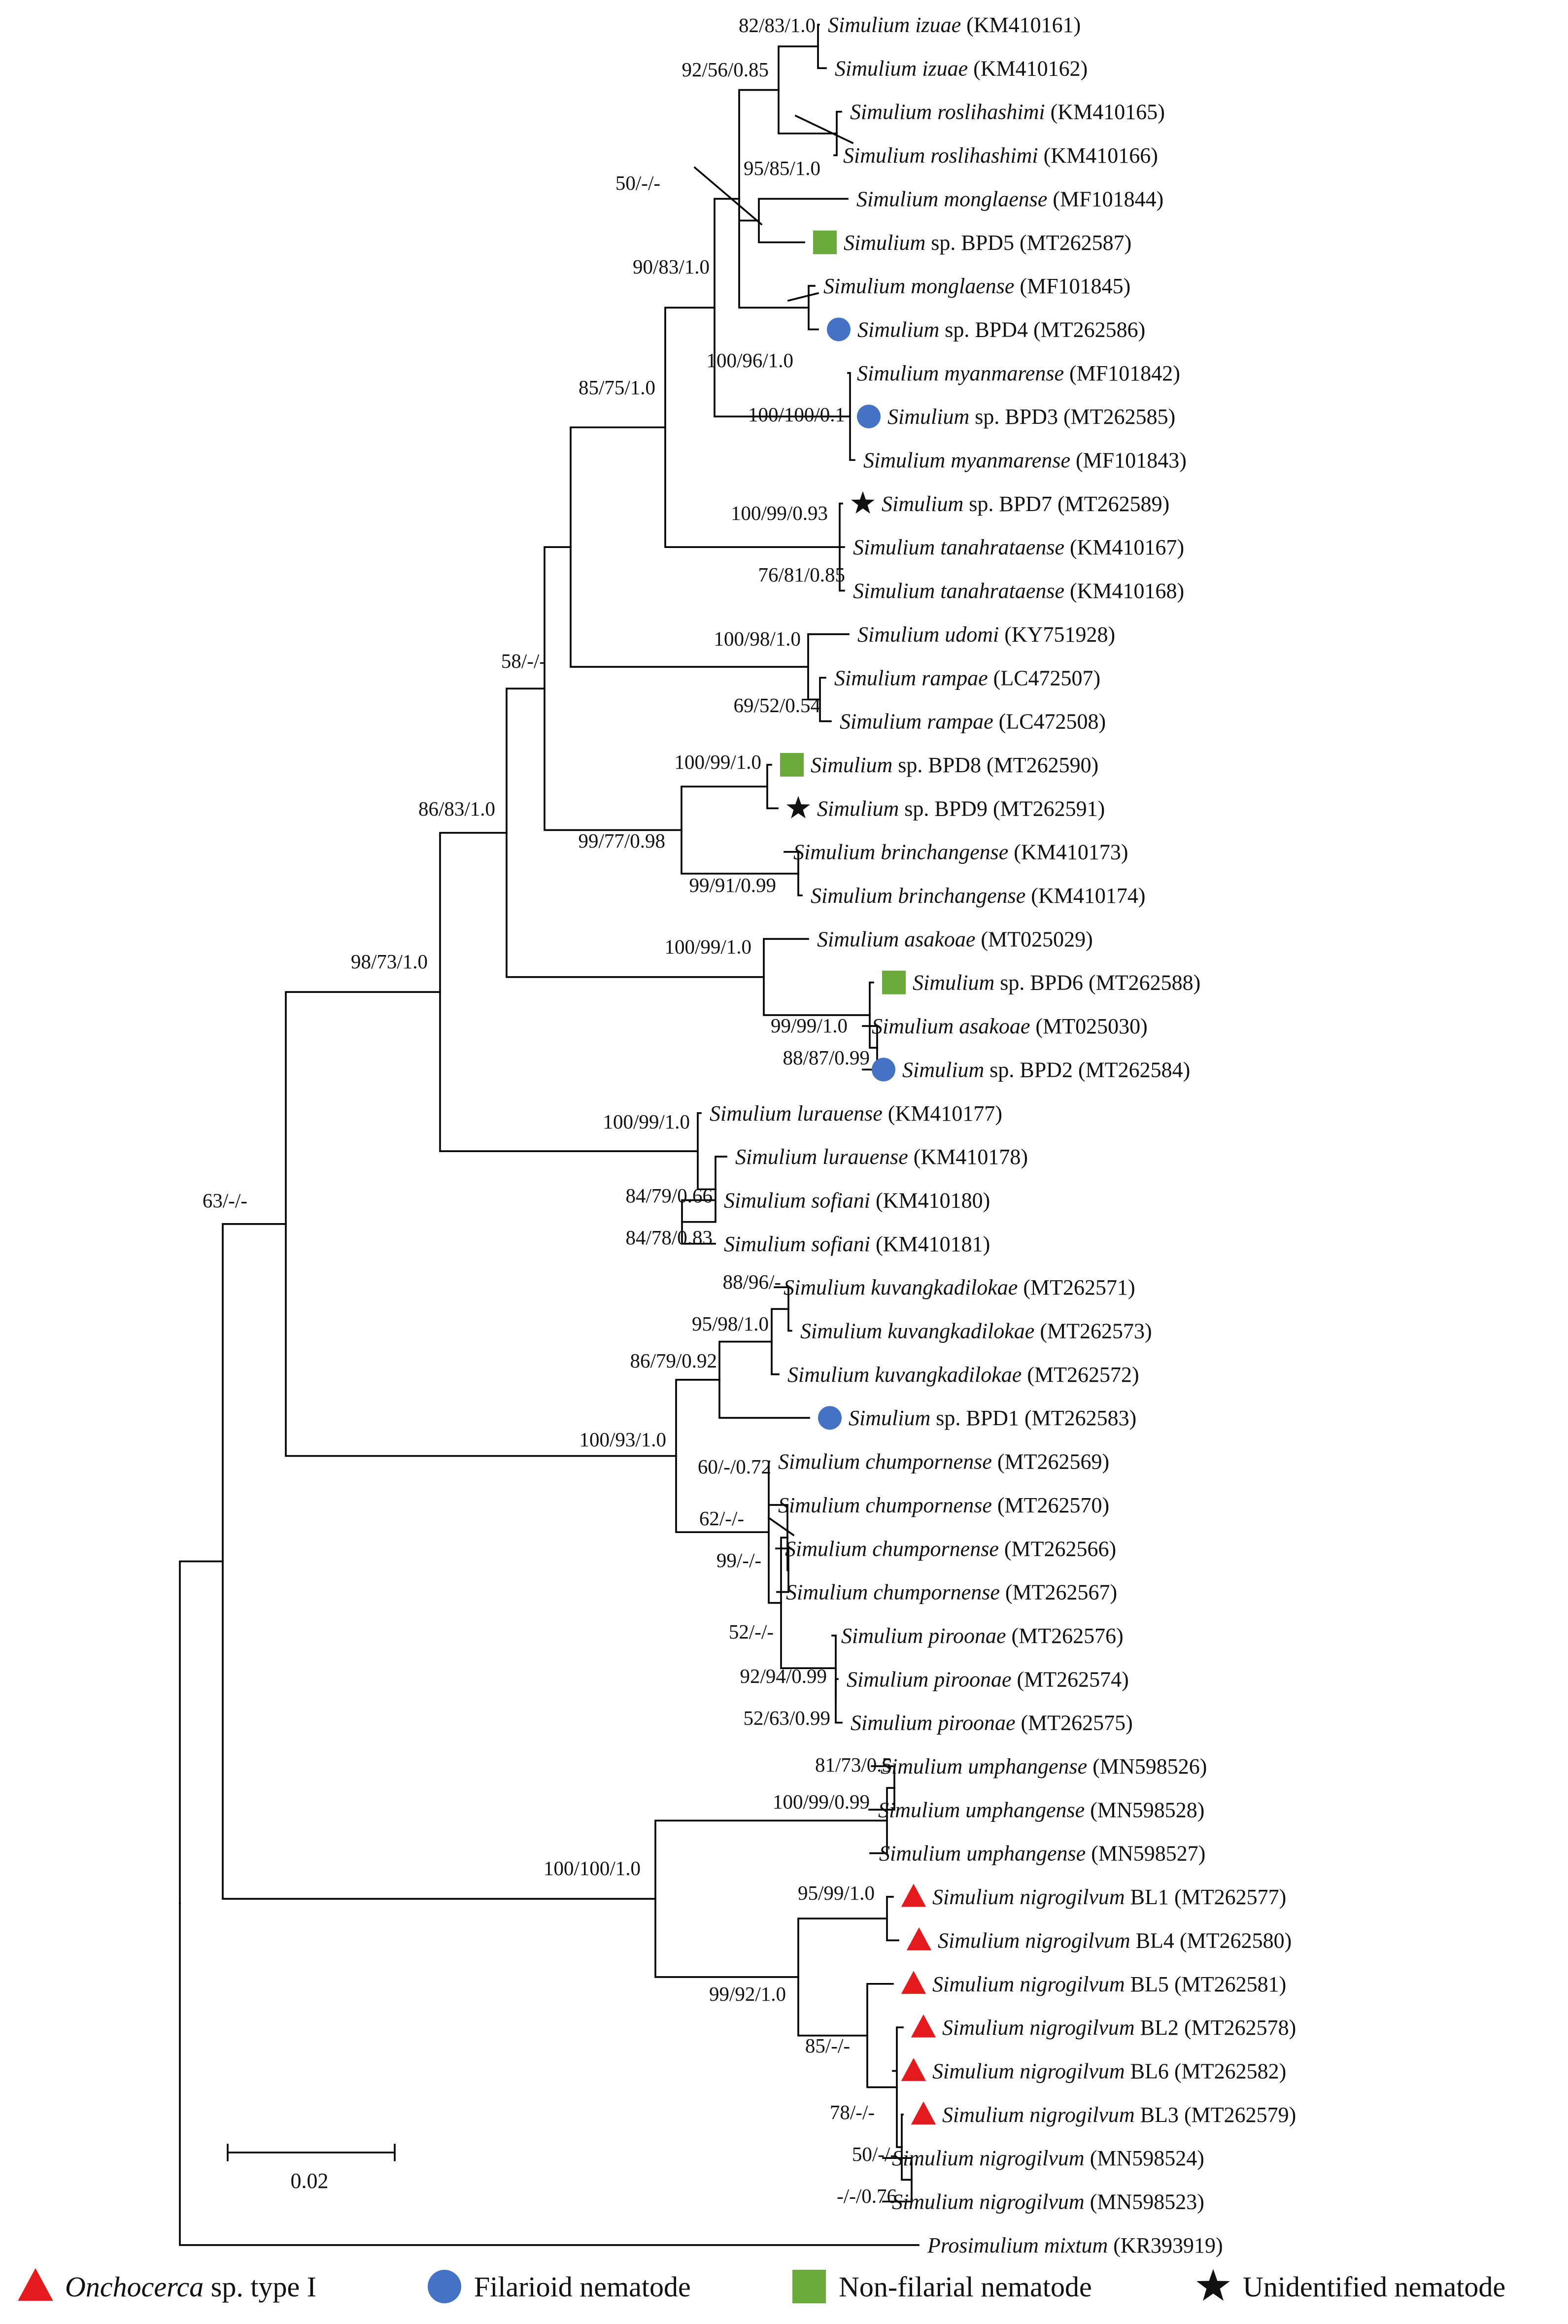 This screenshot has height=2324, width=1568. Describe the element at coordinates (1028, 68) in the screenshot. I see `tip-accession: (KM410162)` at that location.